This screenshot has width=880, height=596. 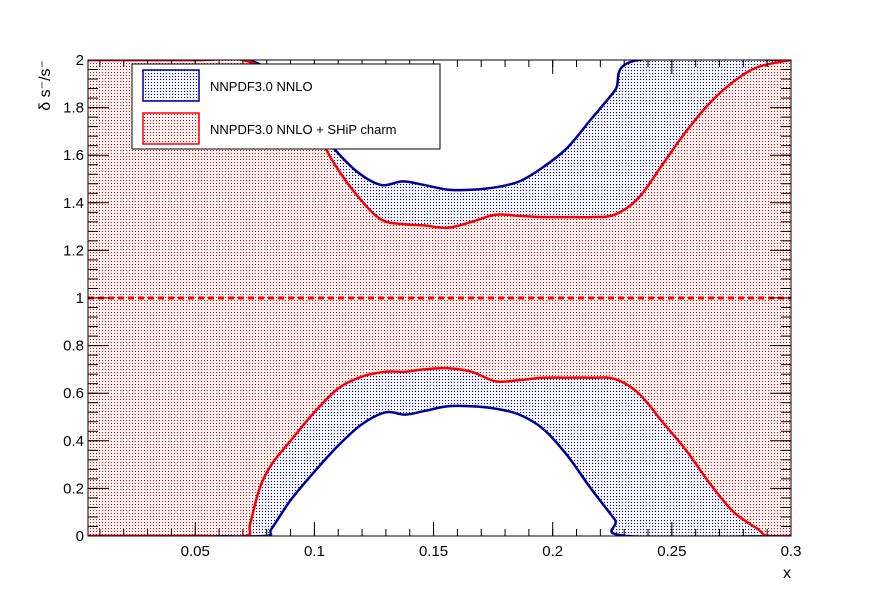 I want to click on legend-swatch-ship, so click(x=171, y=128).